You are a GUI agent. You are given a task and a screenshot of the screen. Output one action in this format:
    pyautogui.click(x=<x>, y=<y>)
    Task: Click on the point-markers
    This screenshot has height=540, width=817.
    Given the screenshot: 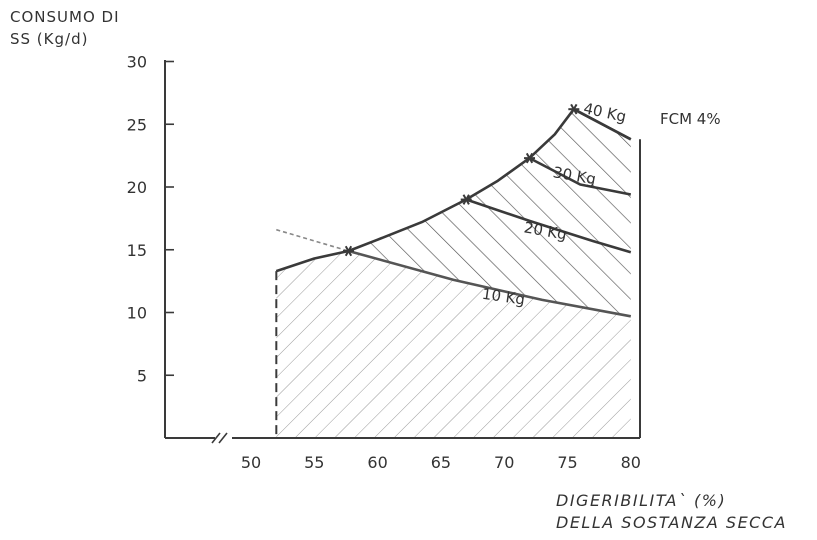 What is the action you would take?
    pyautogui.click(x=461, y=180)
    